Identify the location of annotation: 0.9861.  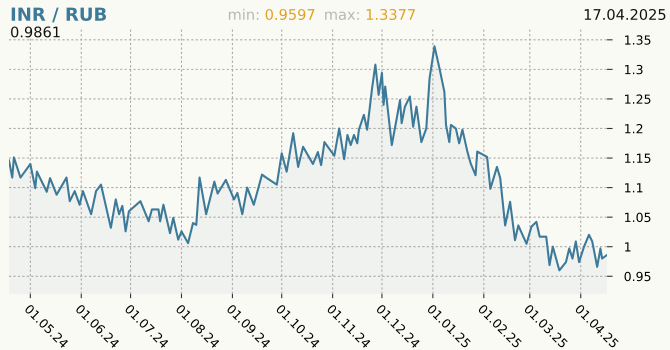
(35, 32).